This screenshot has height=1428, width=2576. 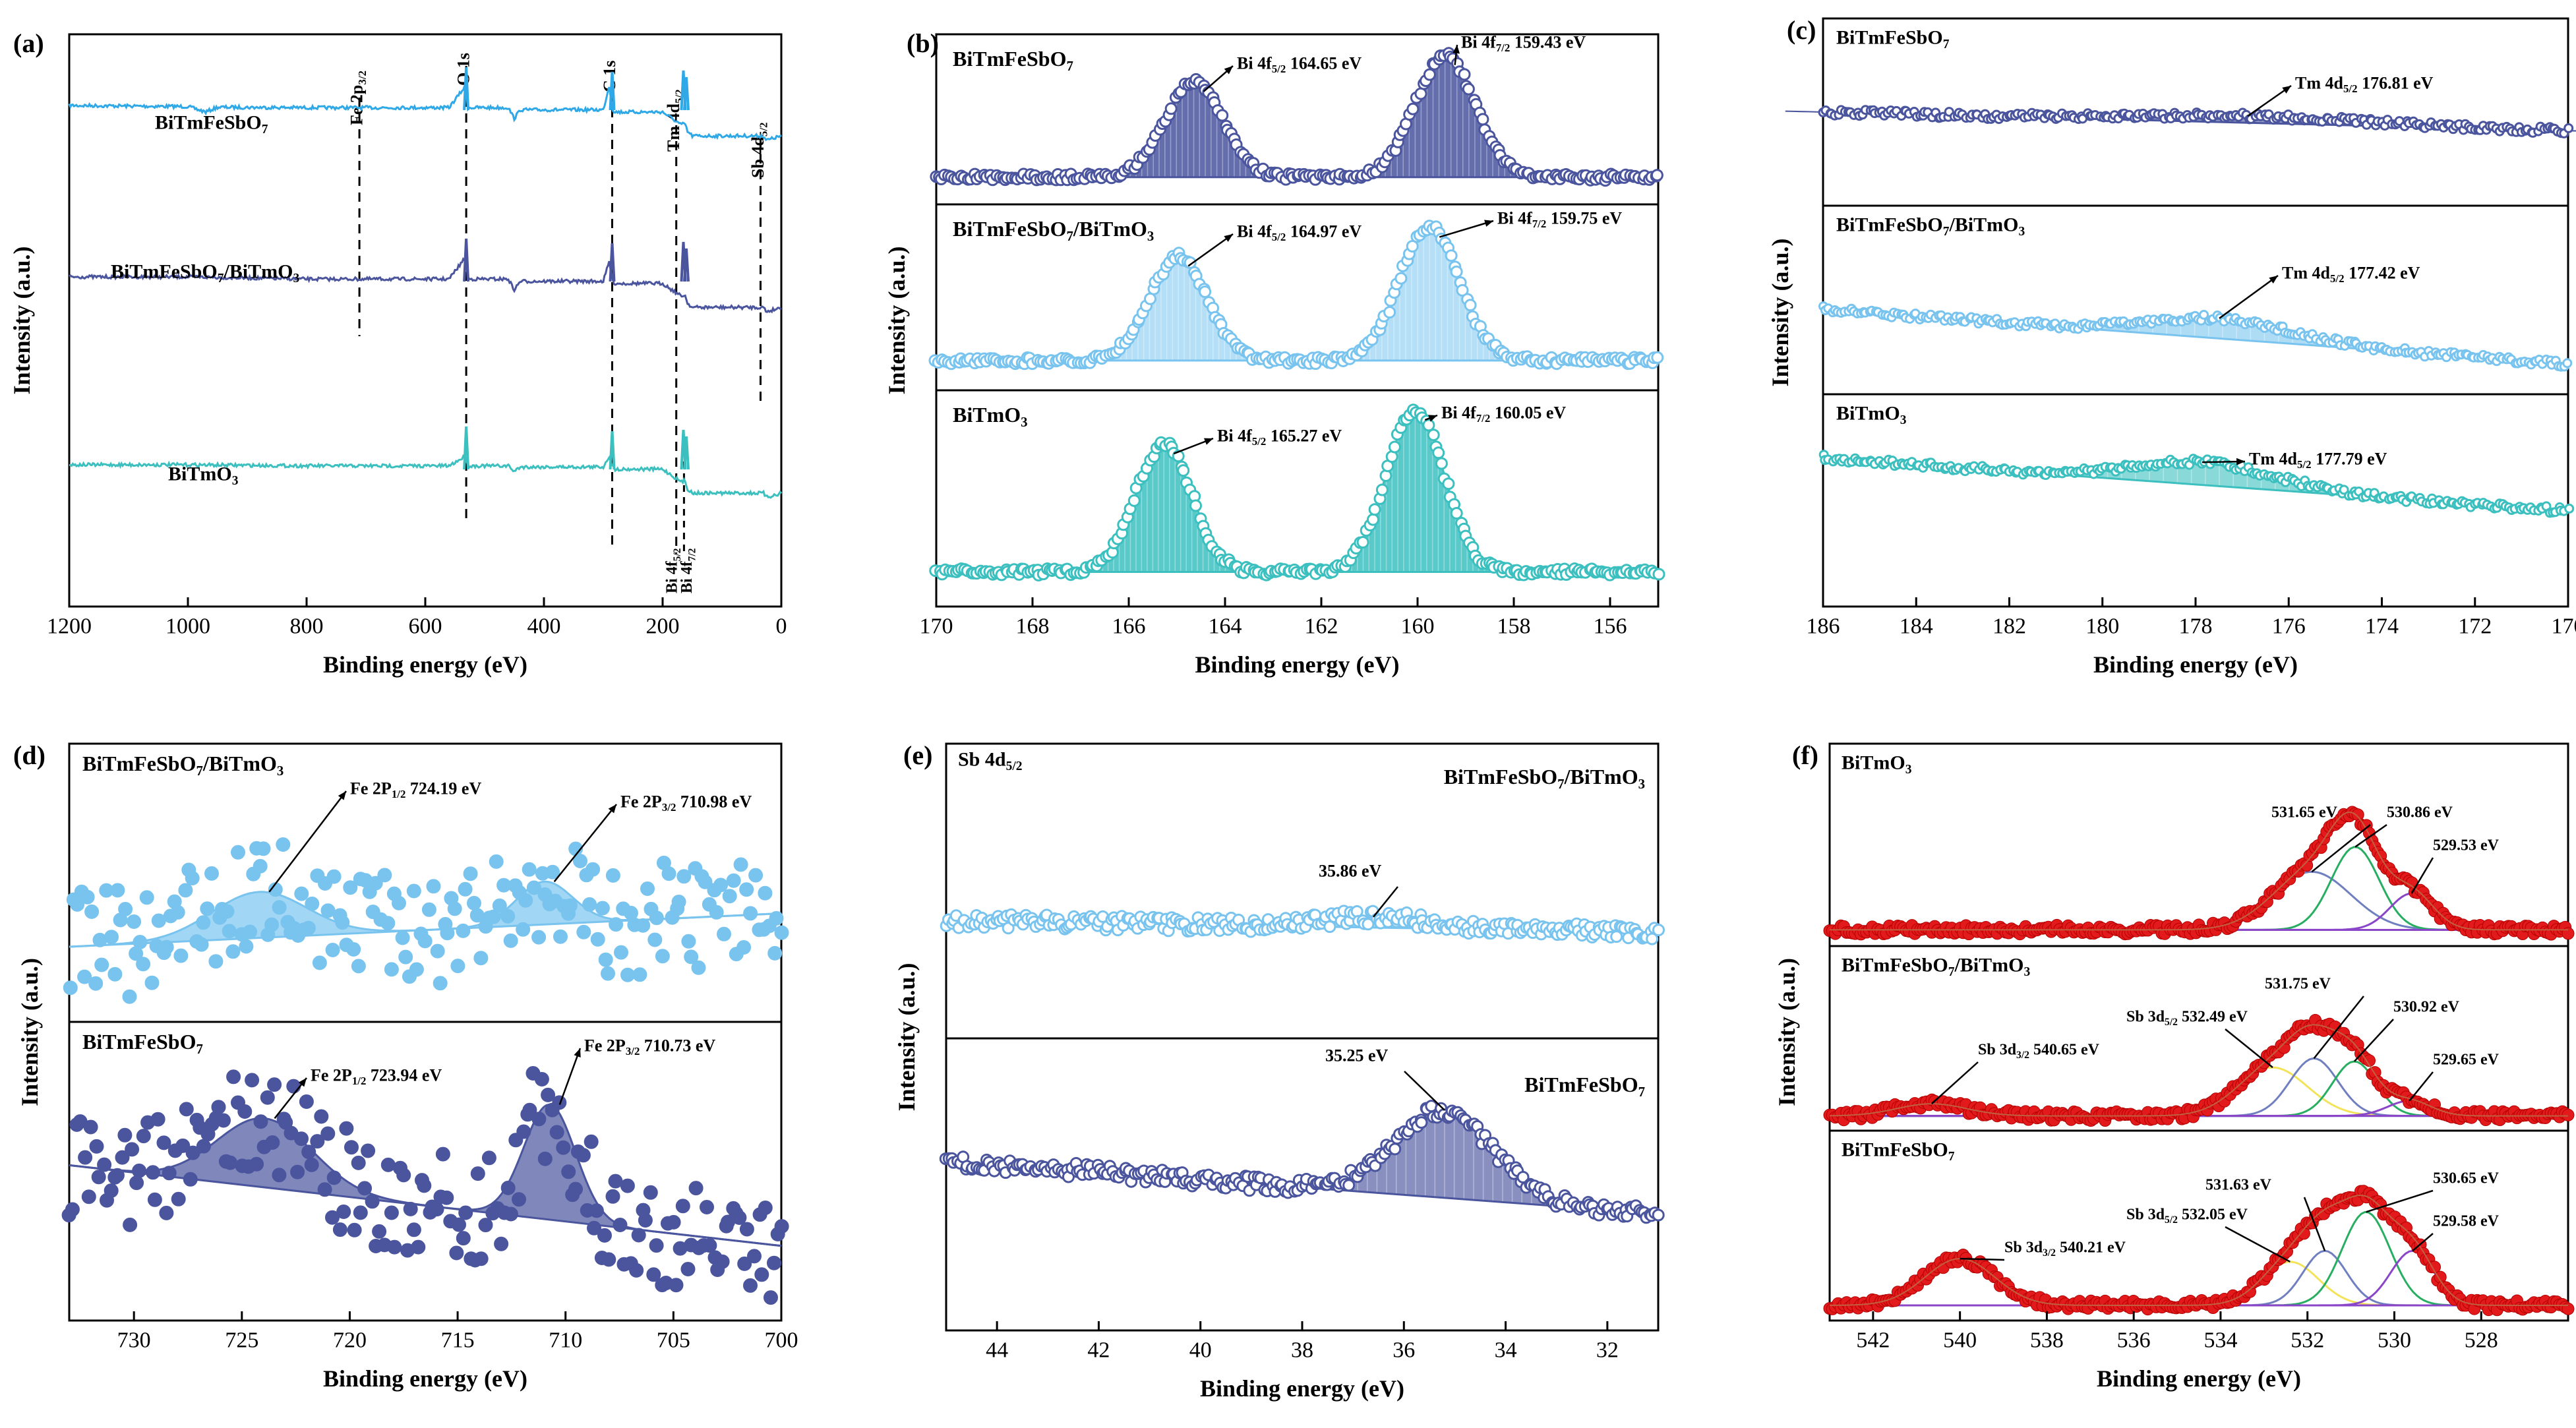 What do you see at coordinates (2187, 1018) in the screenshot?
I see `peak-label: Sb 3d5/2 532.49 eV` at bounding box center [2187, 1018].